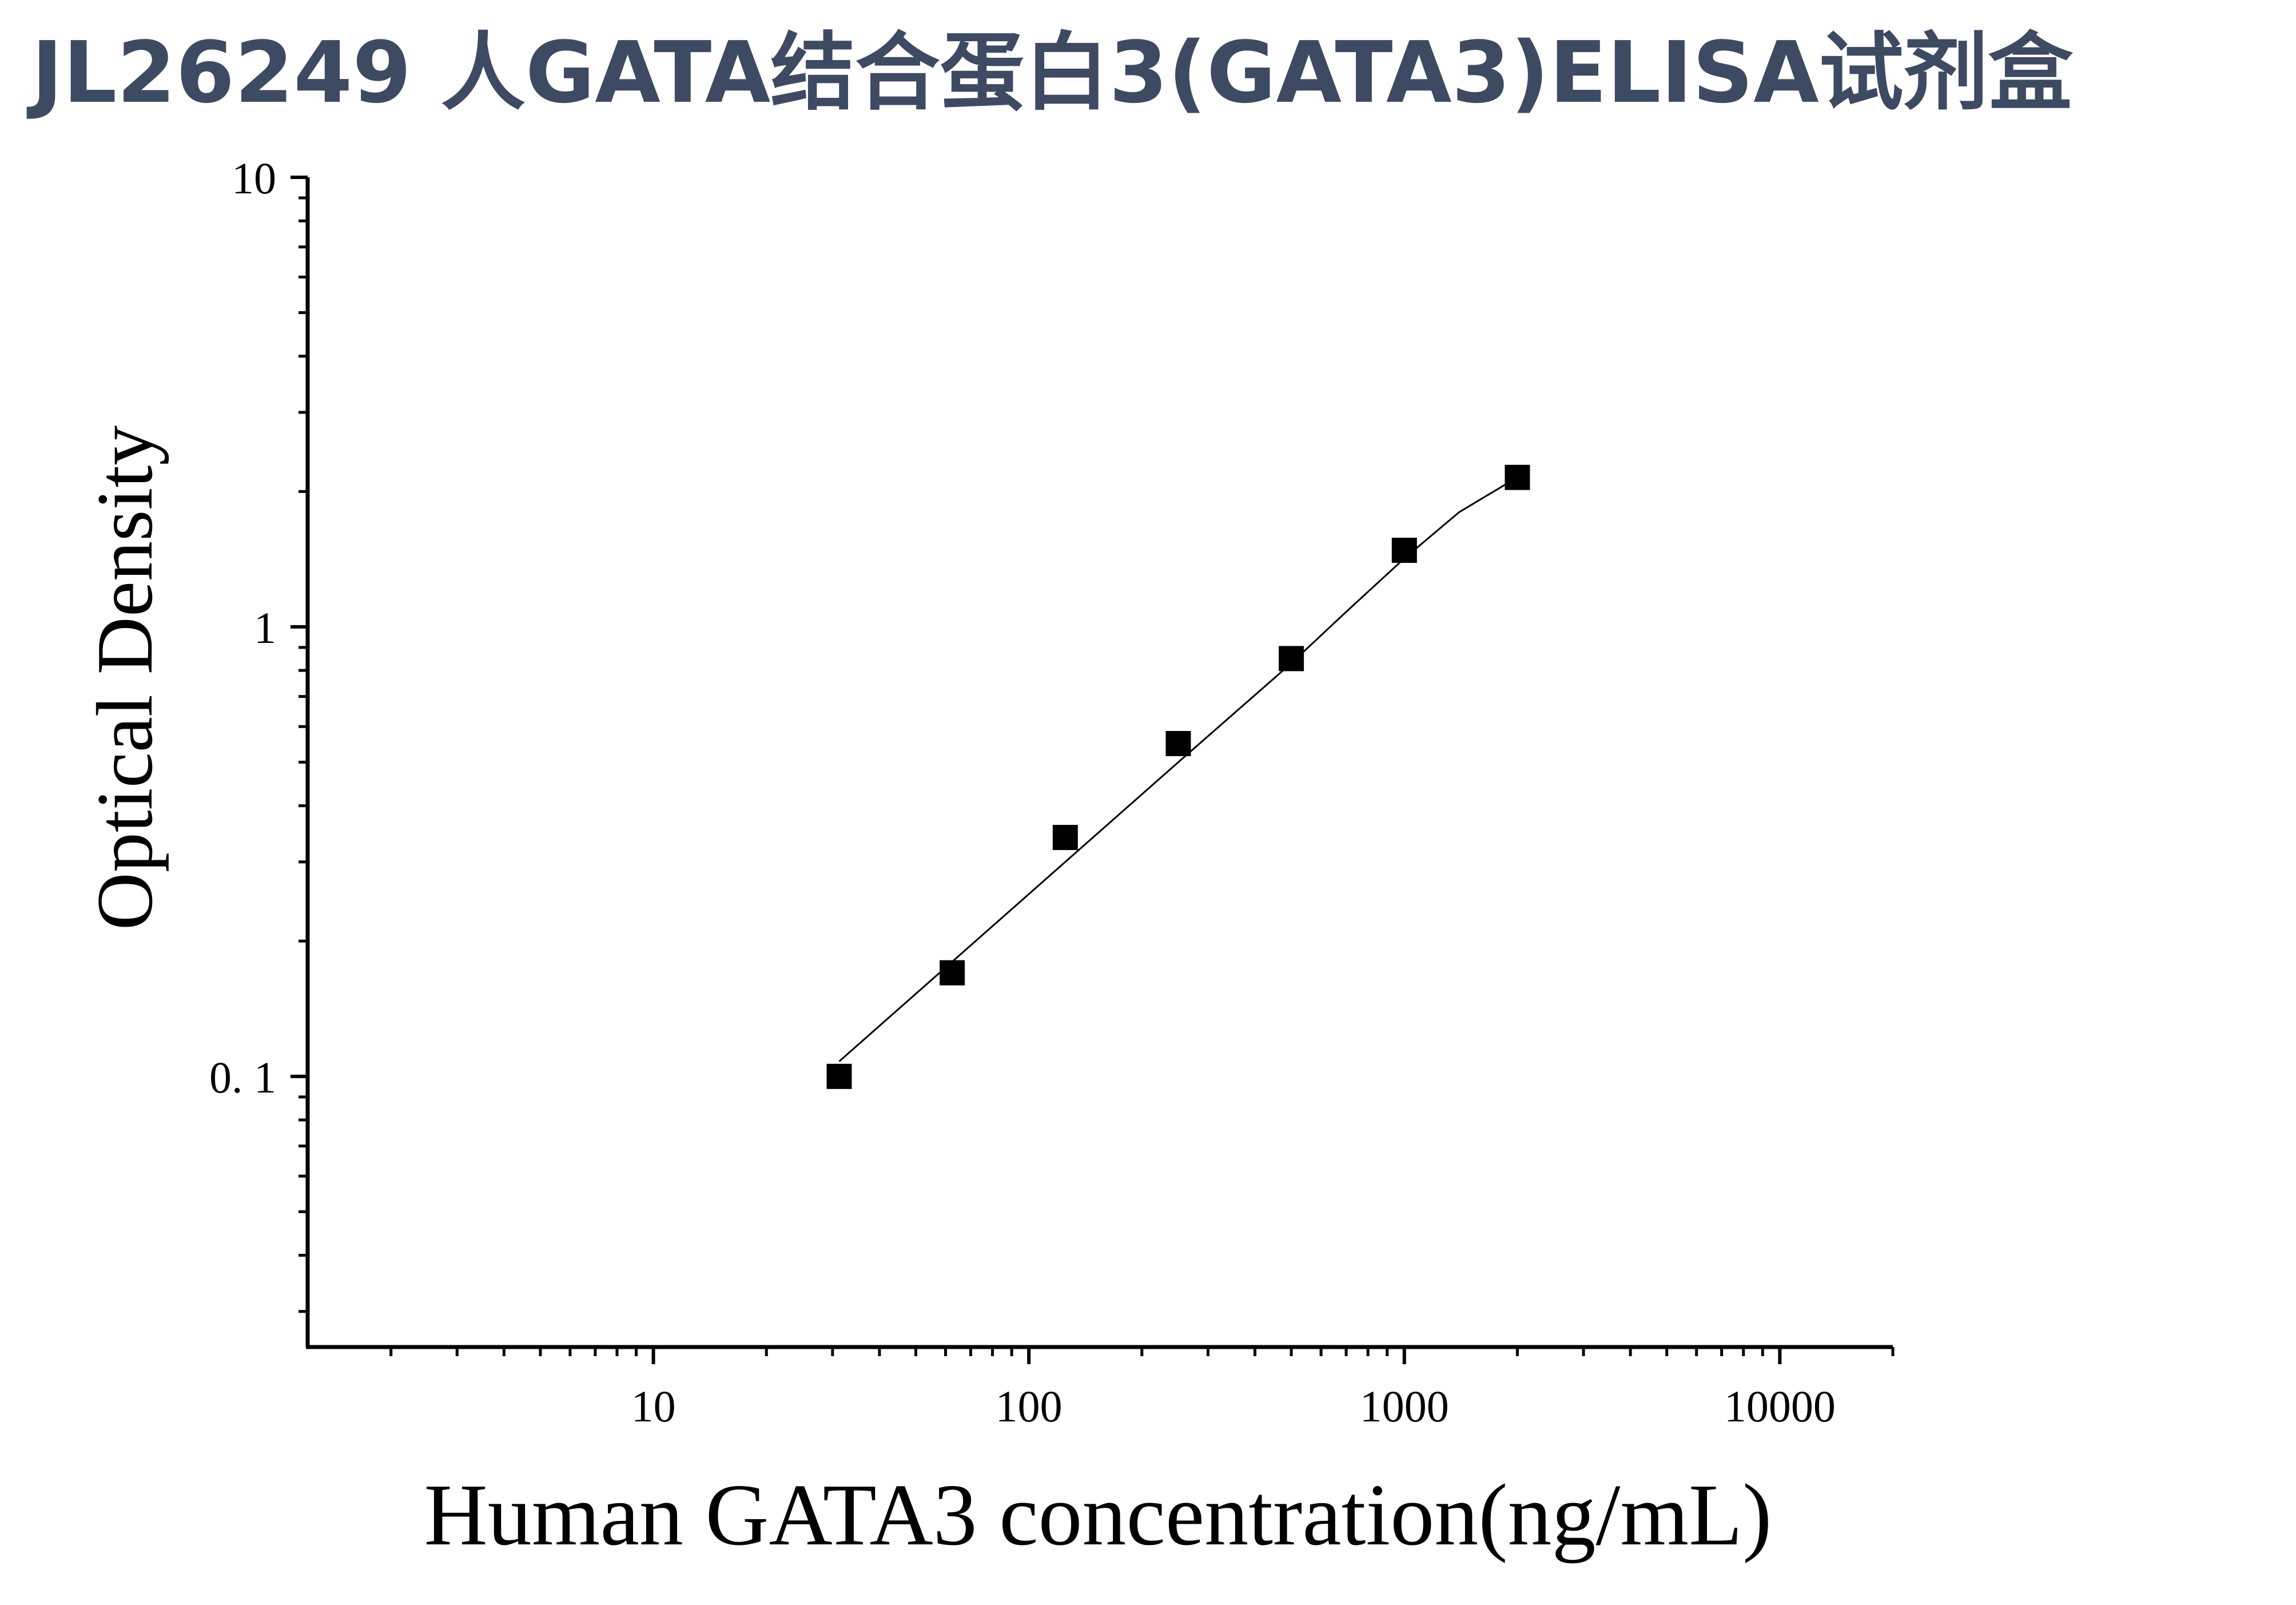 This screenshot has height=1605, width=2296. Describe the element at coordinates (243, 1077) in the screenshot. I see `y-tick-label: 0. 1` at that location.